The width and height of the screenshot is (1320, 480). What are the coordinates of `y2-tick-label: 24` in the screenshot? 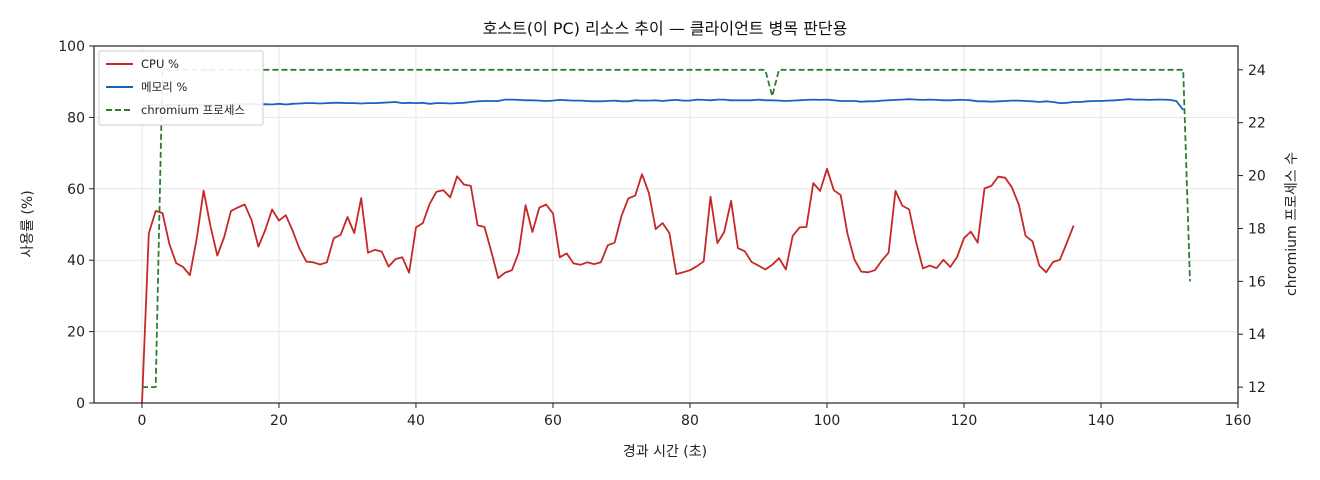 It's located at (1257, 71).